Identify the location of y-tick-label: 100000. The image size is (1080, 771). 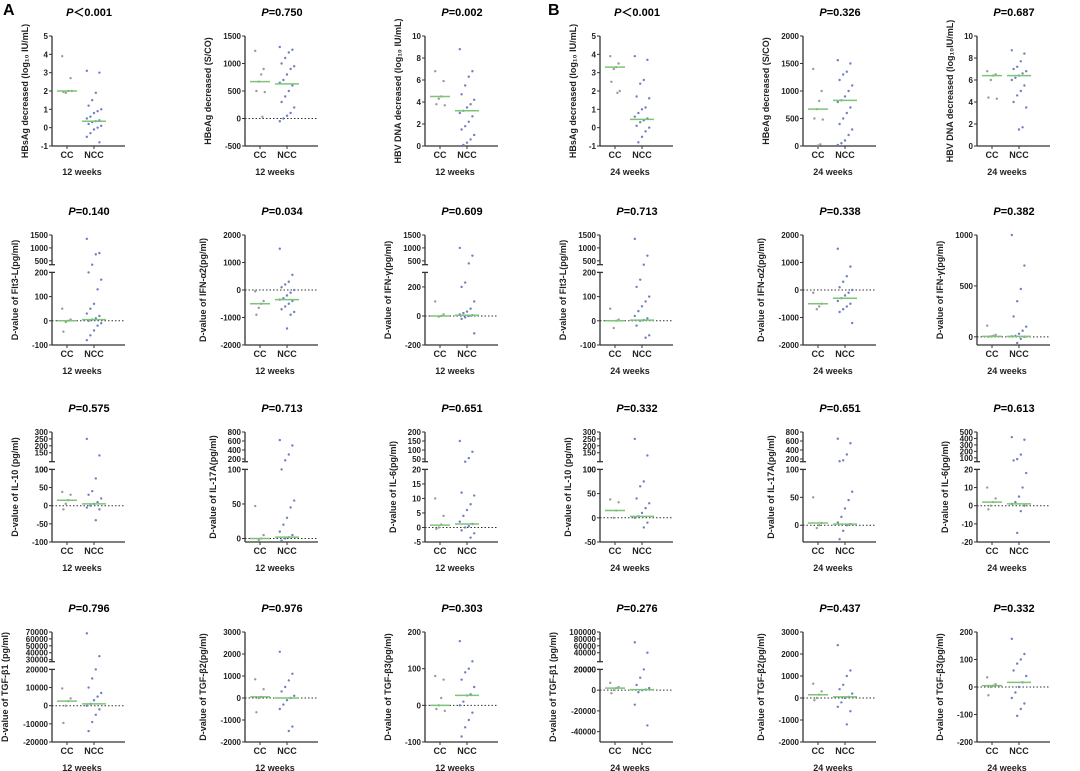
(582, 632).